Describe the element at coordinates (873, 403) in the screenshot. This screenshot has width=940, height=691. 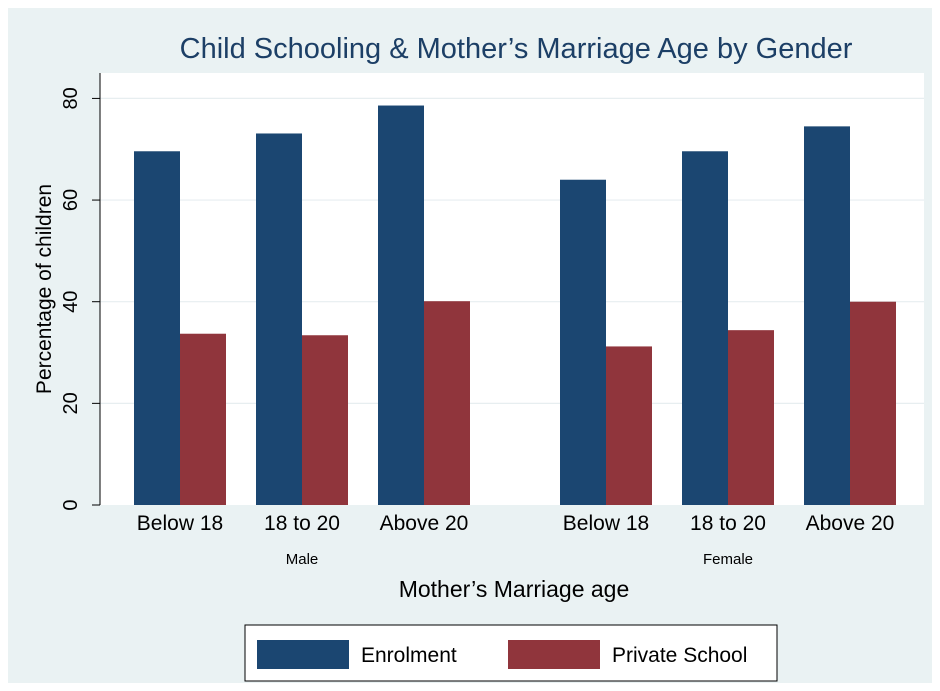
I see `bar-female-above-20-private-school` at that location.